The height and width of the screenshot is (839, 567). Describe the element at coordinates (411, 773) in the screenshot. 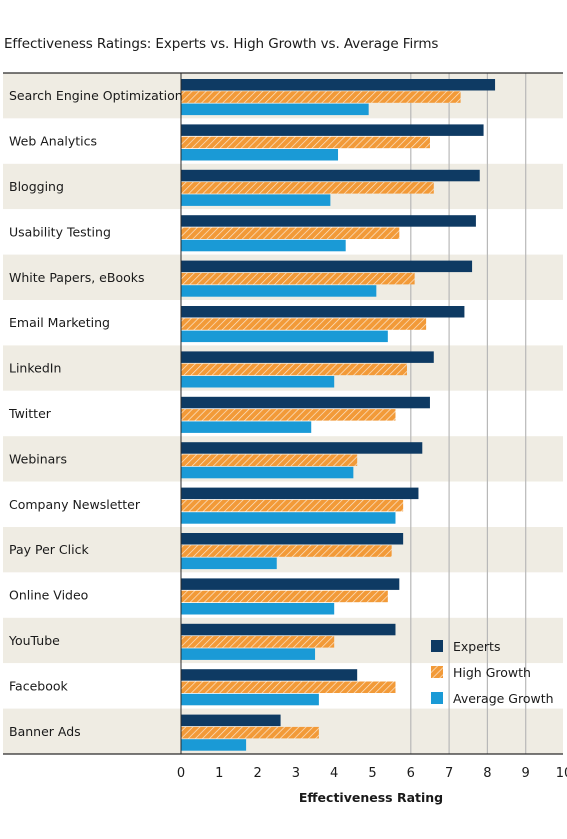

I see `x-tick-label: 6` at that location.